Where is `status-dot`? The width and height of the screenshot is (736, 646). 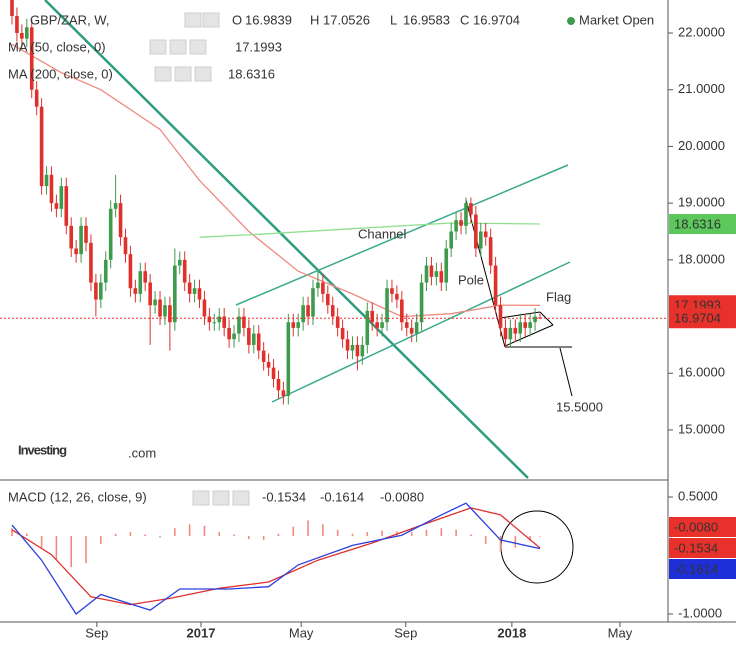 status-dot is located at coordinates (571, 21).